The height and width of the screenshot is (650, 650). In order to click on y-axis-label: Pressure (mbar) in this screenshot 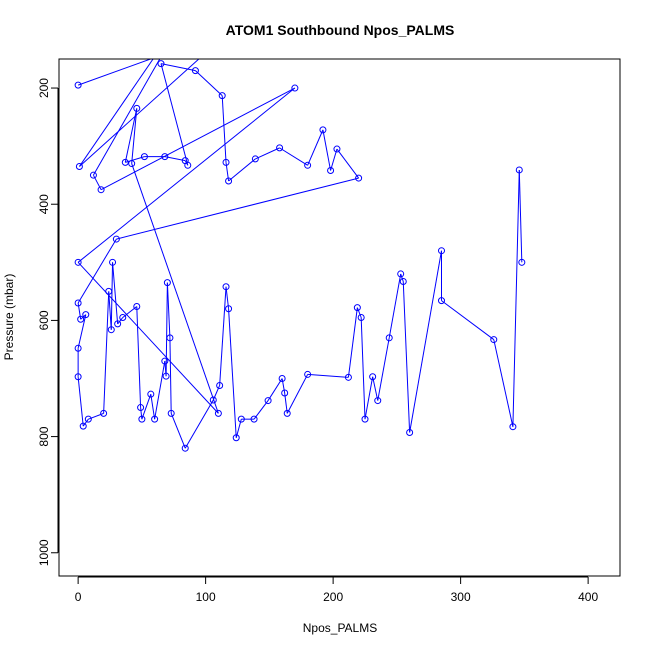, I will do `click(9, 317)`.